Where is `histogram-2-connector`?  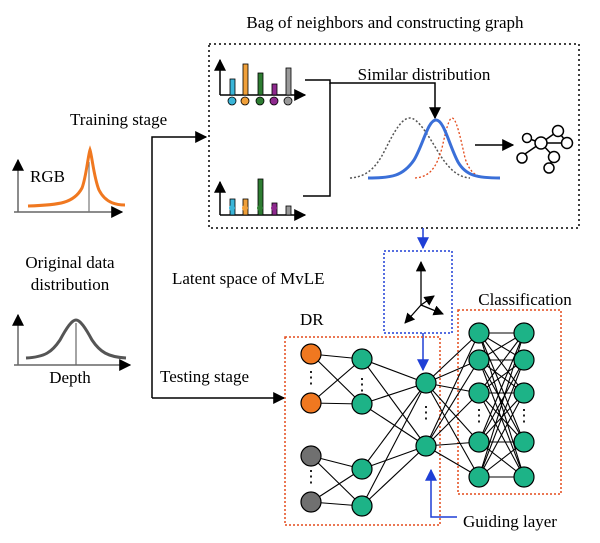
histogram-2-connector is located at coordinates (317, 140).